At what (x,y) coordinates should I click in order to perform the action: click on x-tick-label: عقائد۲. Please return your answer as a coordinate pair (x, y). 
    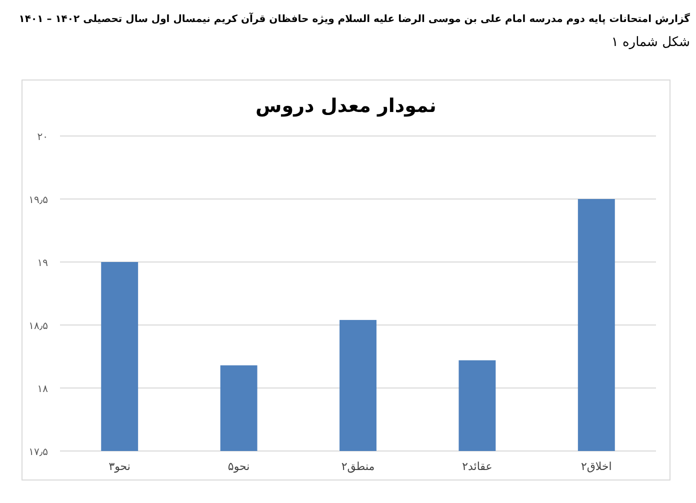
    Looking at the image, I should click on (477, 466).